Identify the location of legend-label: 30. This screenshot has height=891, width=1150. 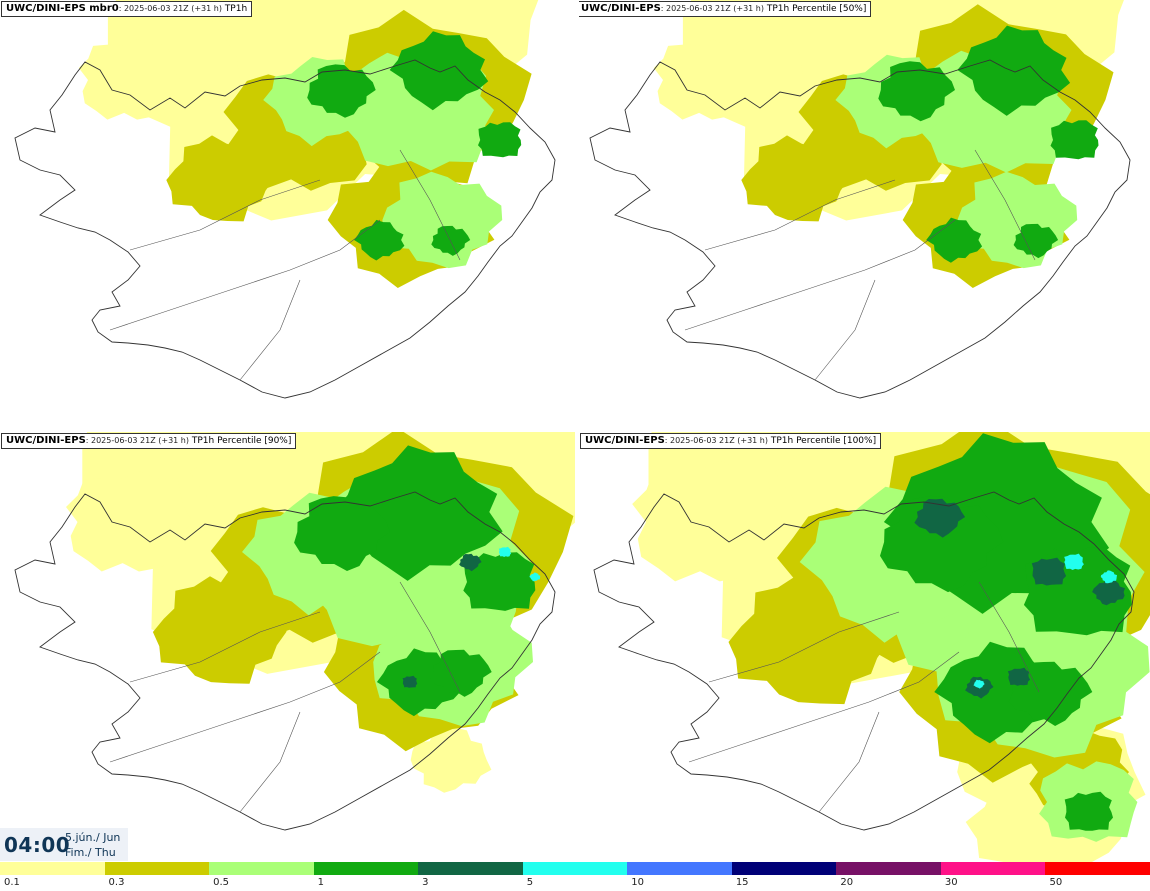
(951, 882).